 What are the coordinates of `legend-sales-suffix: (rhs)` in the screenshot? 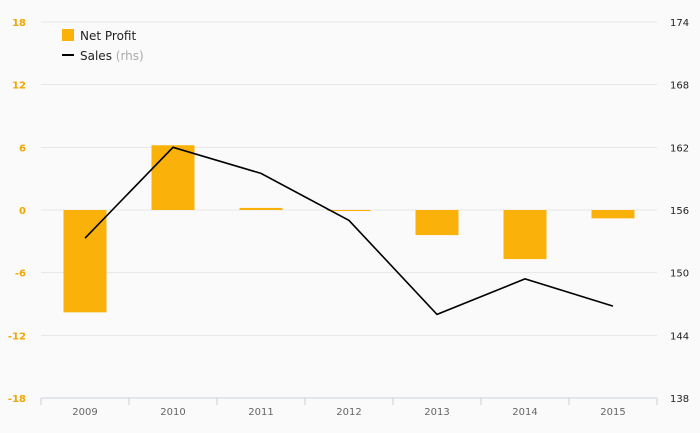 It's located at (130, 56).